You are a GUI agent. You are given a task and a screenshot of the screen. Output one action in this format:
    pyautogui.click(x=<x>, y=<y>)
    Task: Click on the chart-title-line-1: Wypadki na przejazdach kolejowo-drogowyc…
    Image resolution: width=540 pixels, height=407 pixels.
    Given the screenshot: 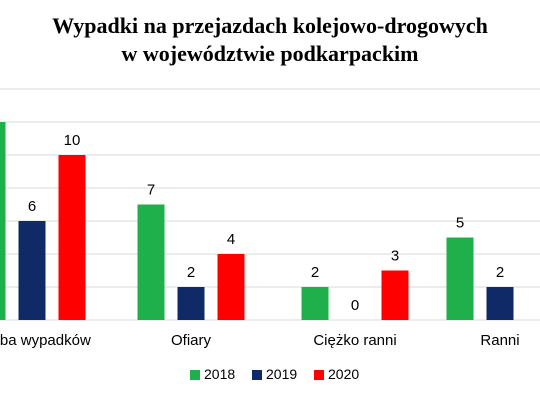 What is the action you would take?
    pyautogui.click(x=270, y=25)
    